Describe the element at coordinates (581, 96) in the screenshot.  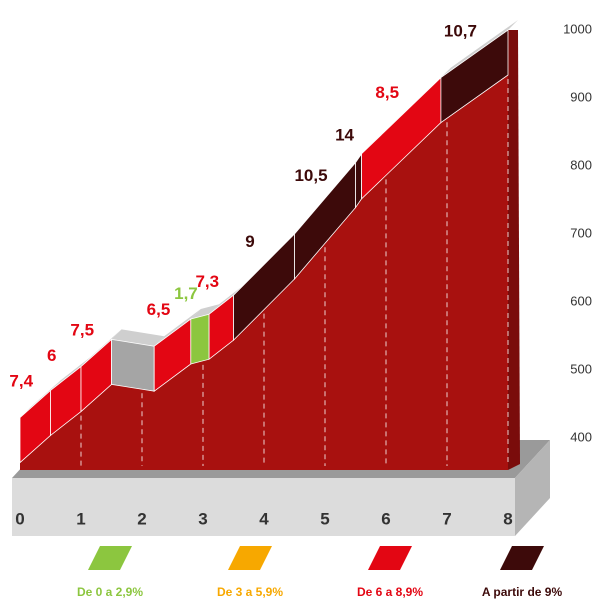
I see `y-tick-label: 900` at that location.